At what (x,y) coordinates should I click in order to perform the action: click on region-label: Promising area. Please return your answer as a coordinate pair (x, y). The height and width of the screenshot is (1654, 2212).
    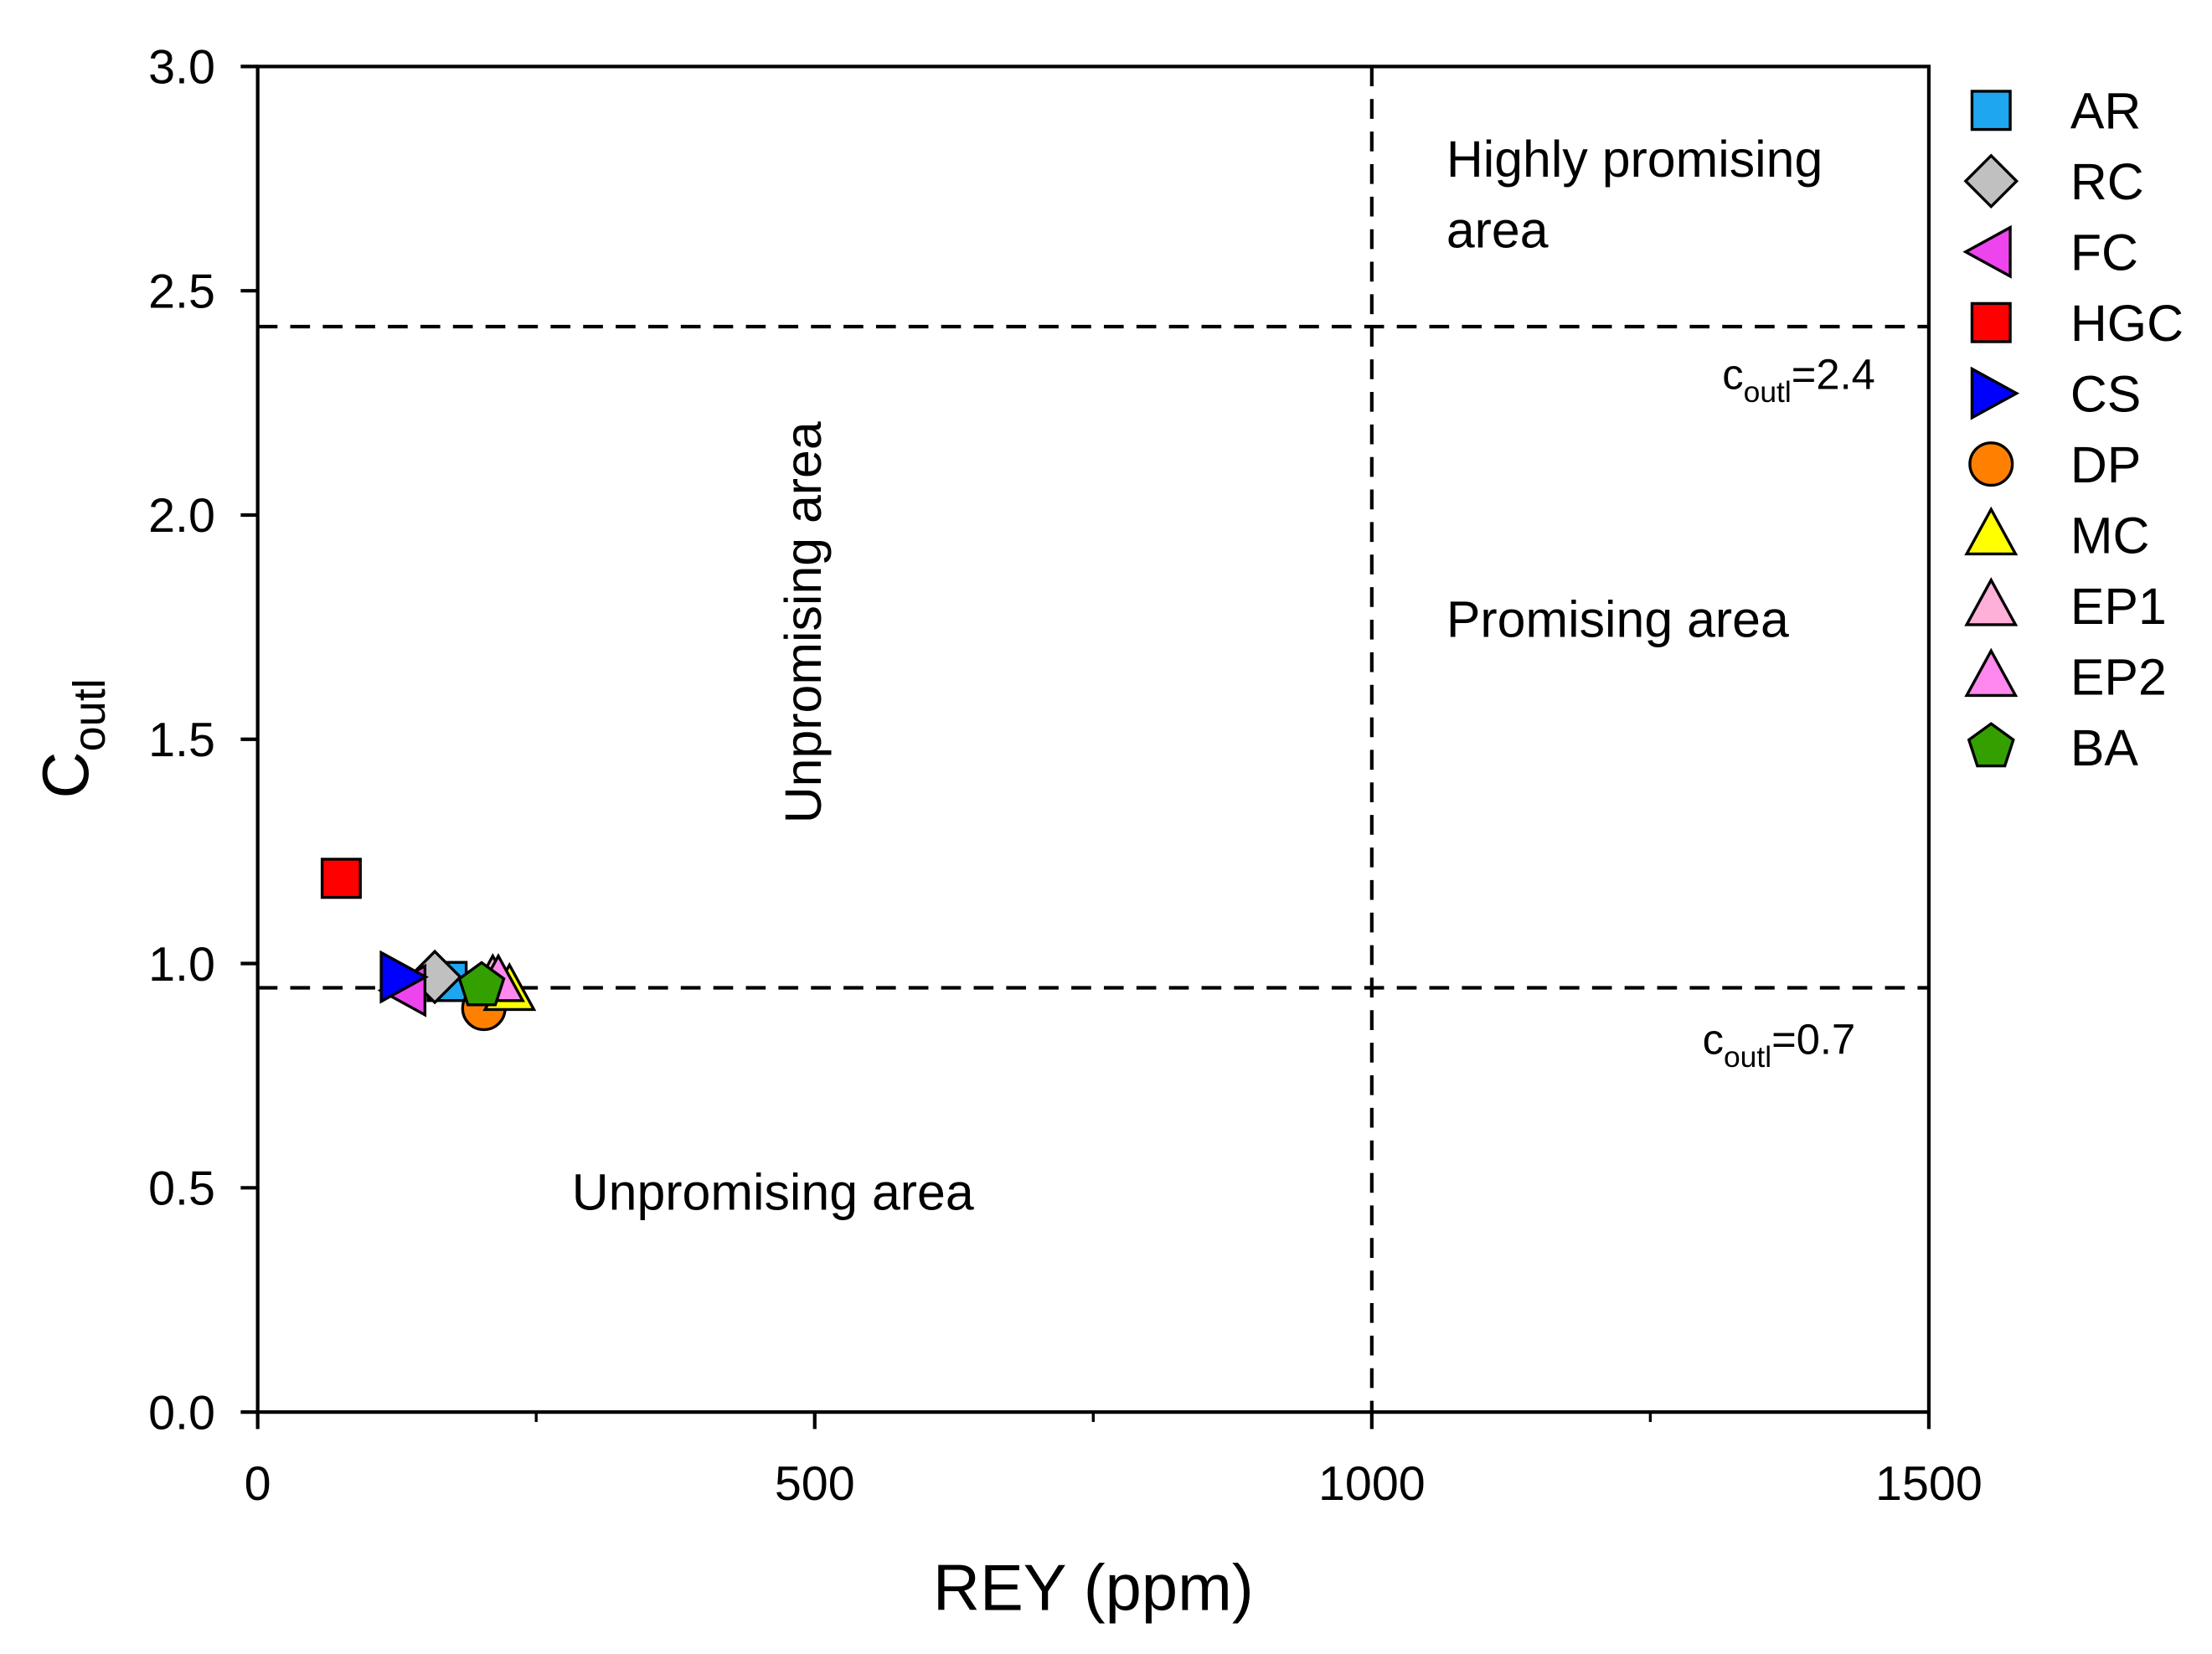
    Looking at the image, I should click on (1617, 618).